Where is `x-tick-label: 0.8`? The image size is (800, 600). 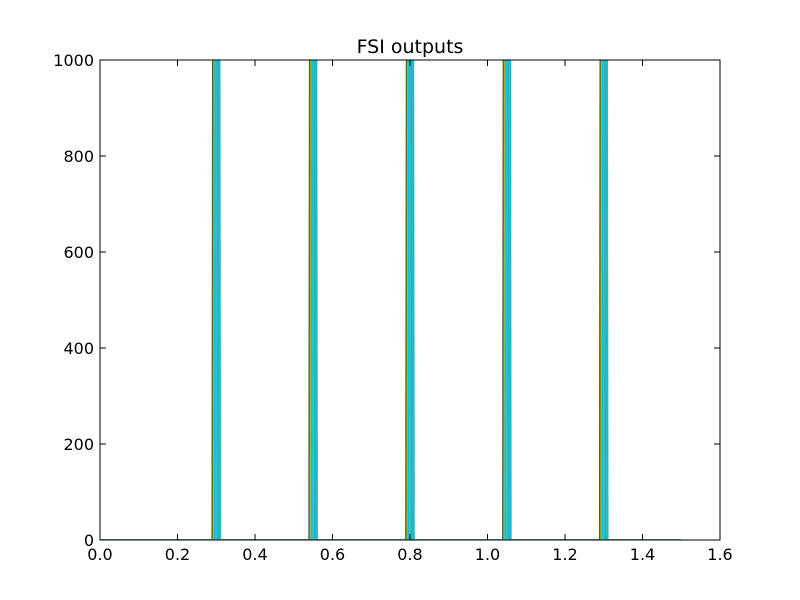 x-tick-label: 0.8 is located at coordinates (409, 554).